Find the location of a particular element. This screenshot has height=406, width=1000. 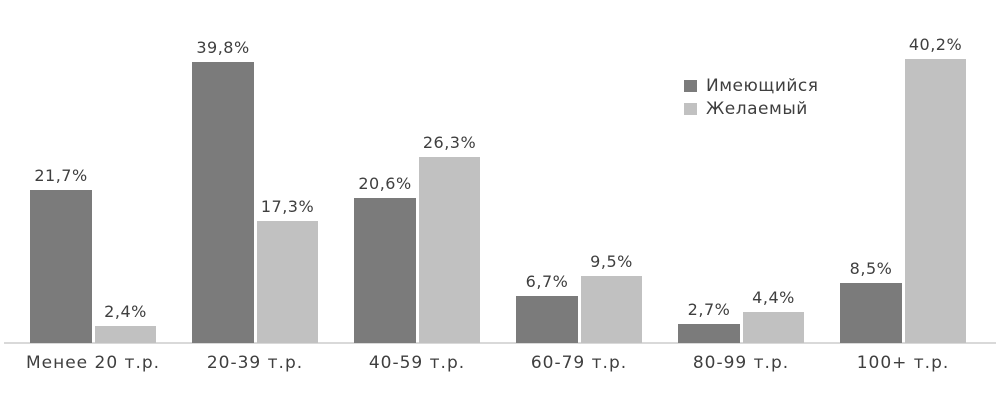

chart-legend: Имеющийся Желаемый is located at coordinates (751, 97).